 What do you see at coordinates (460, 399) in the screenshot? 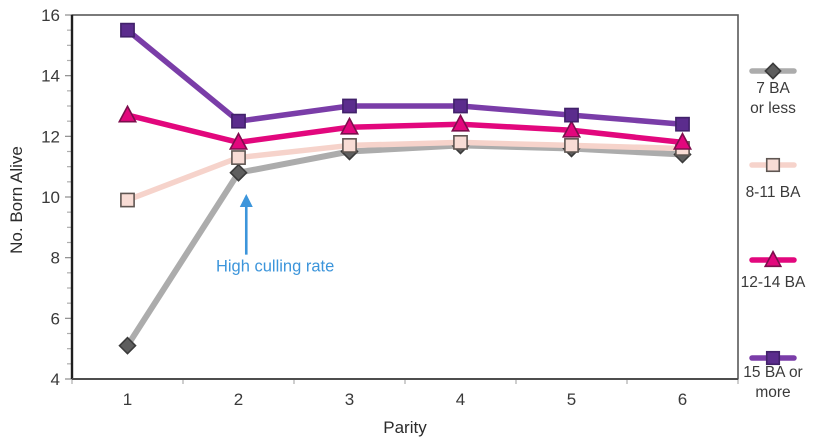
I see `x-axis-tick-label: 4` at bounding box center [460, 399].